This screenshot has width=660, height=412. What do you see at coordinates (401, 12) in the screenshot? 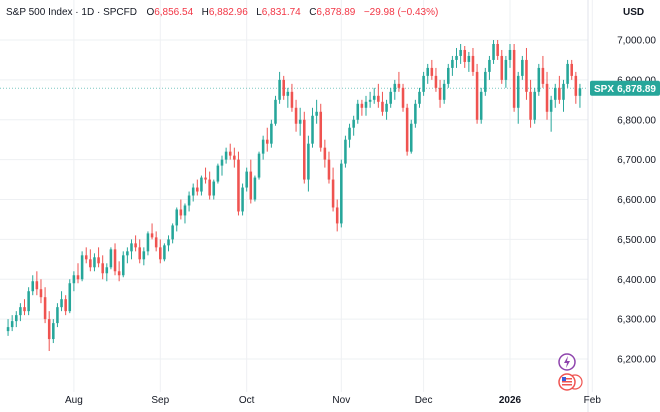
I see `legend-change: −29.98 (−0.43%)` at bounding box center [401, 12].